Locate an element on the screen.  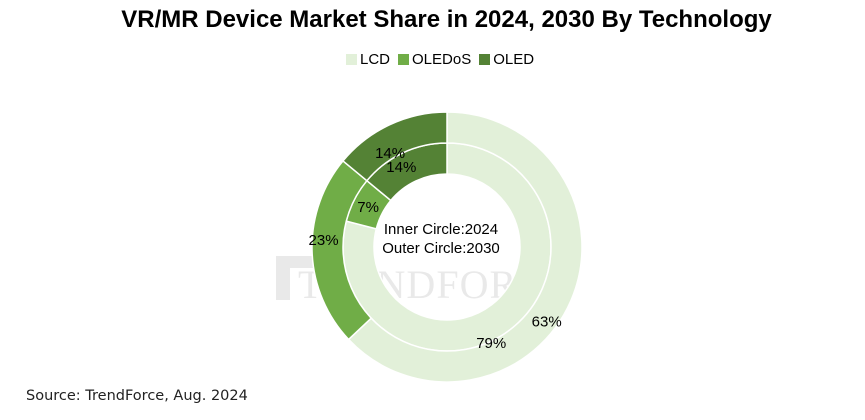
outer-ring-label-oledos: 23% is located at coordinates (324, 240).